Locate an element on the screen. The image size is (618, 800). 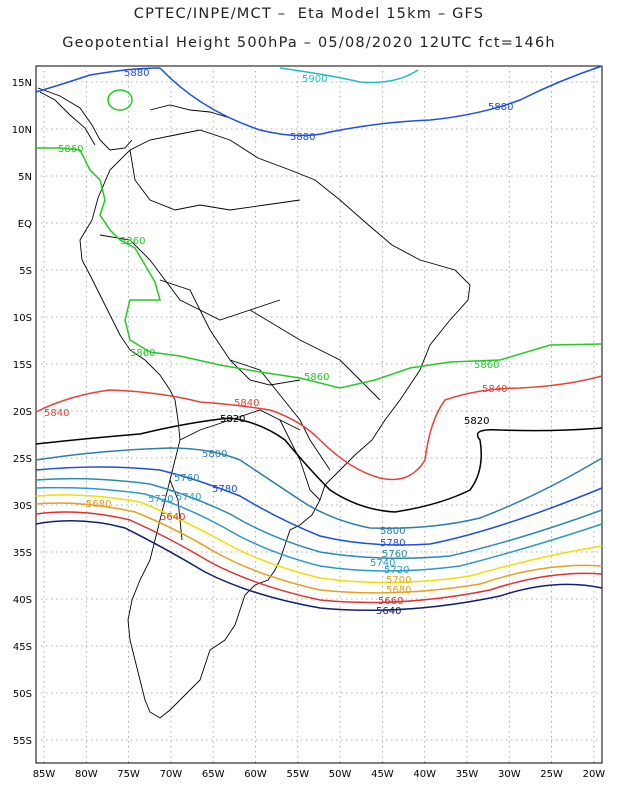
label-5900: 5900 is located at coordinates (314, 79).